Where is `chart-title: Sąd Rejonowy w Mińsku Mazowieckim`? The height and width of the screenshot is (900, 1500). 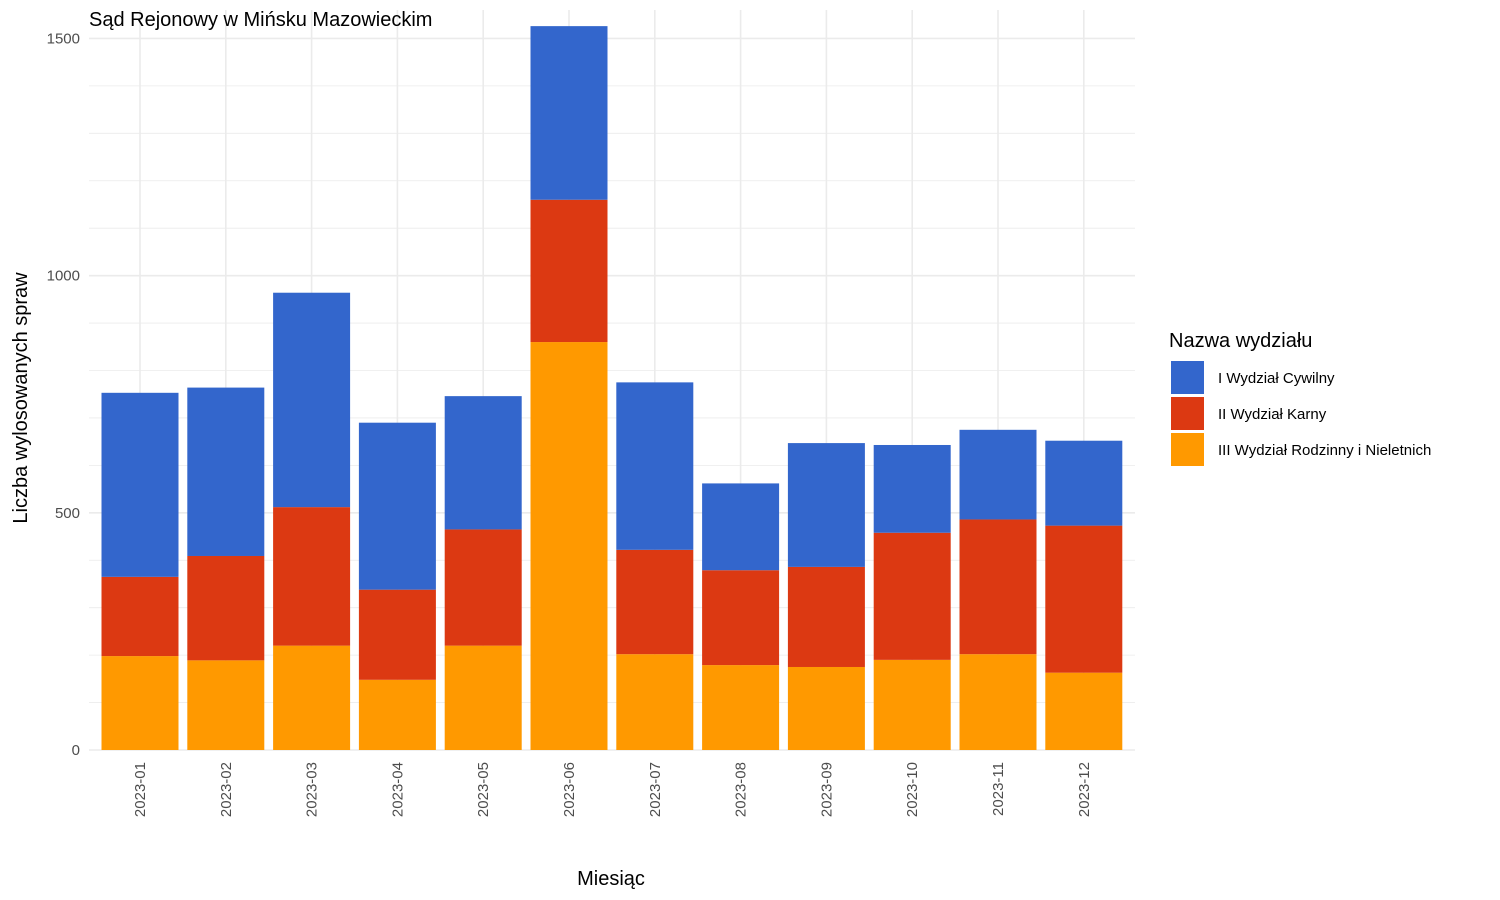 chart-title: Sąd Rejonowy w Mińsku Mazowieckim is located at coordinates (260, 20).